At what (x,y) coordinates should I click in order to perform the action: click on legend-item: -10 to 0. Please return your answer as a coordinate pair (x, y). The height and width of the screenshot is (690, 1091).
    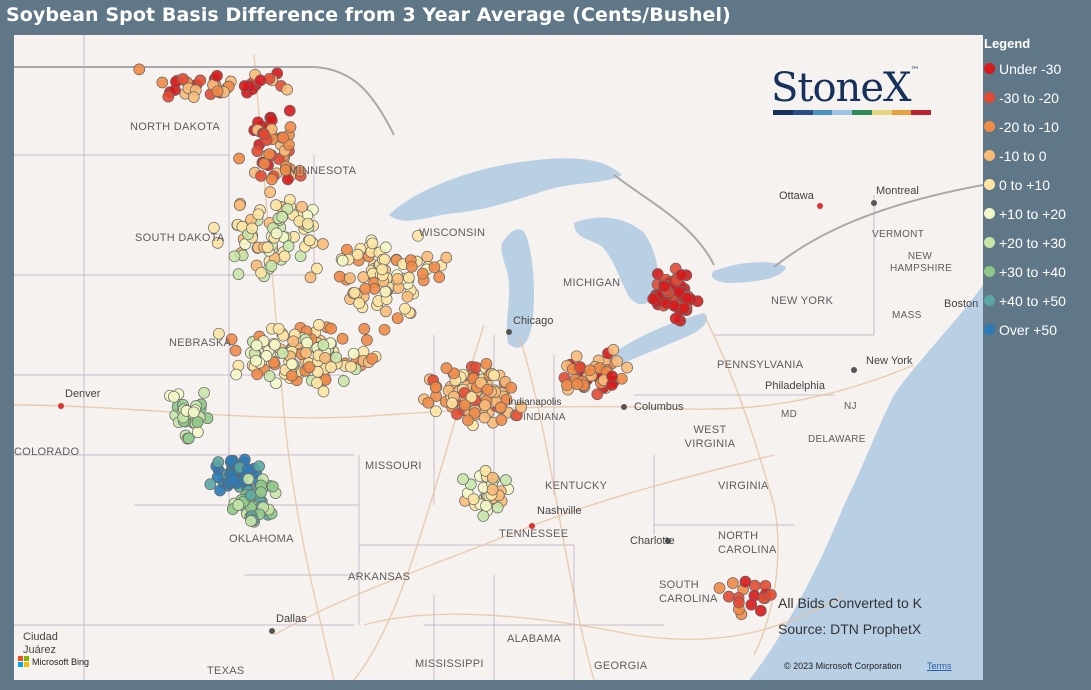
    Looking at the image, I should click on (1037, 155).